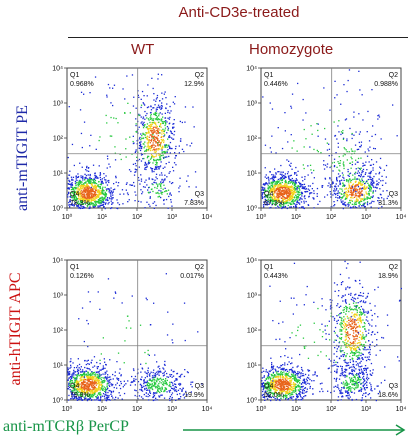  What do you see at coordinates (74, 194) in the screenshot?
I see `quadrant-label-q4: Q4` at bounding box center [74, 194].